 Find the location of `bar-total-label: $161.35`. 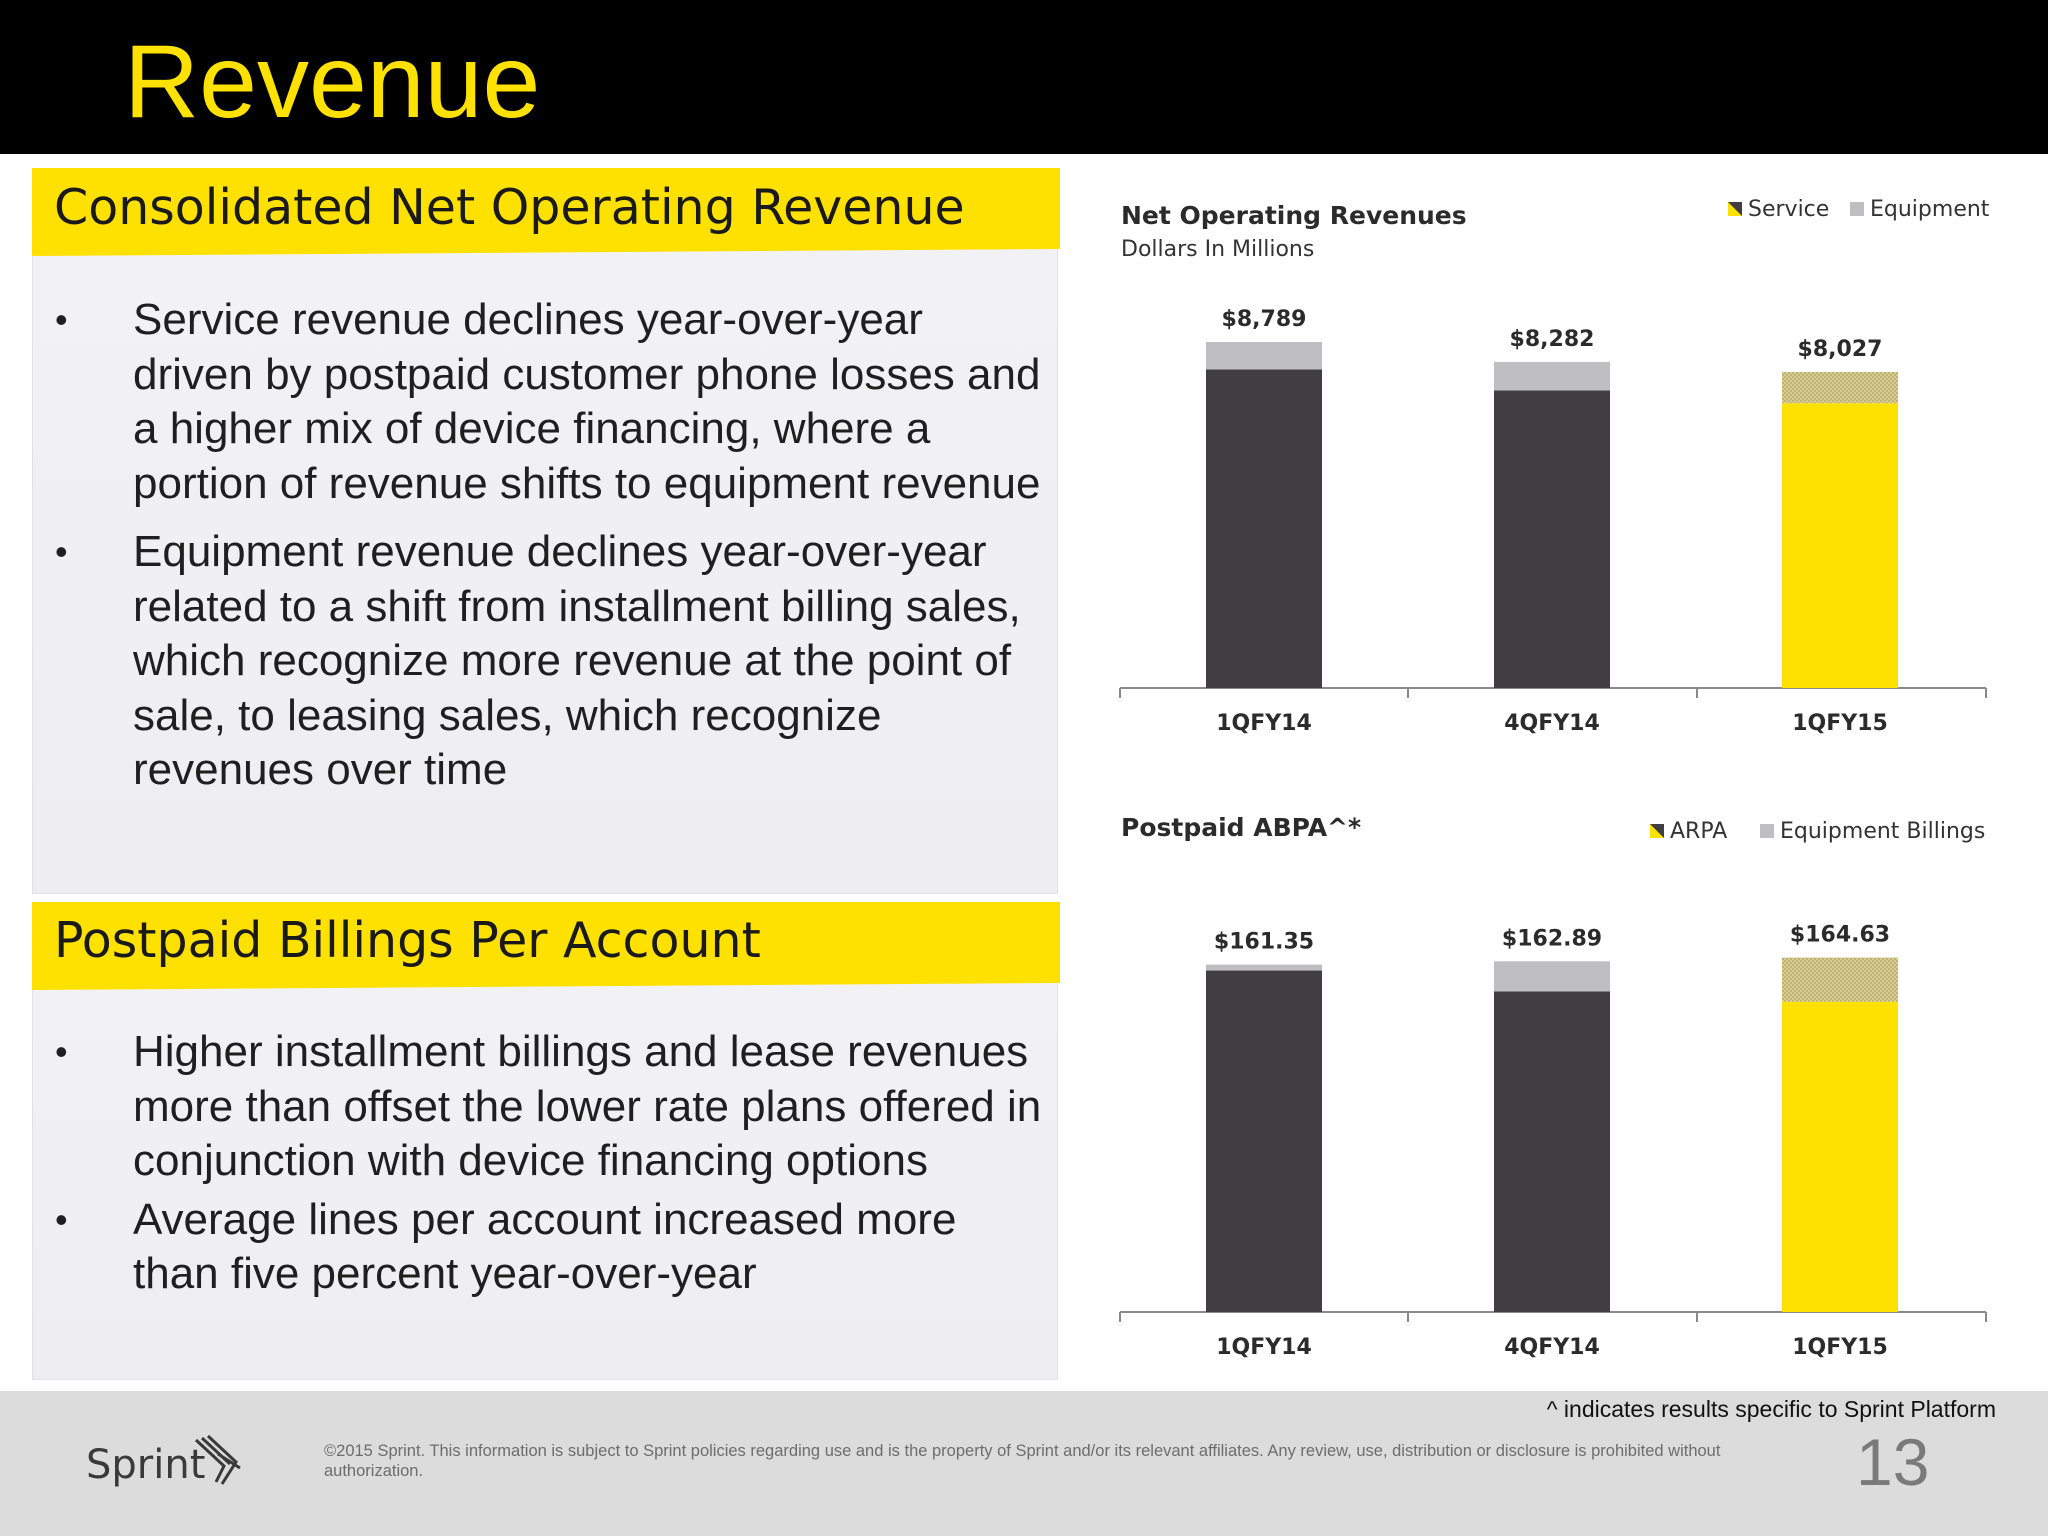

bar-total-label: $161.35 is located at coordinates (1264, 942).